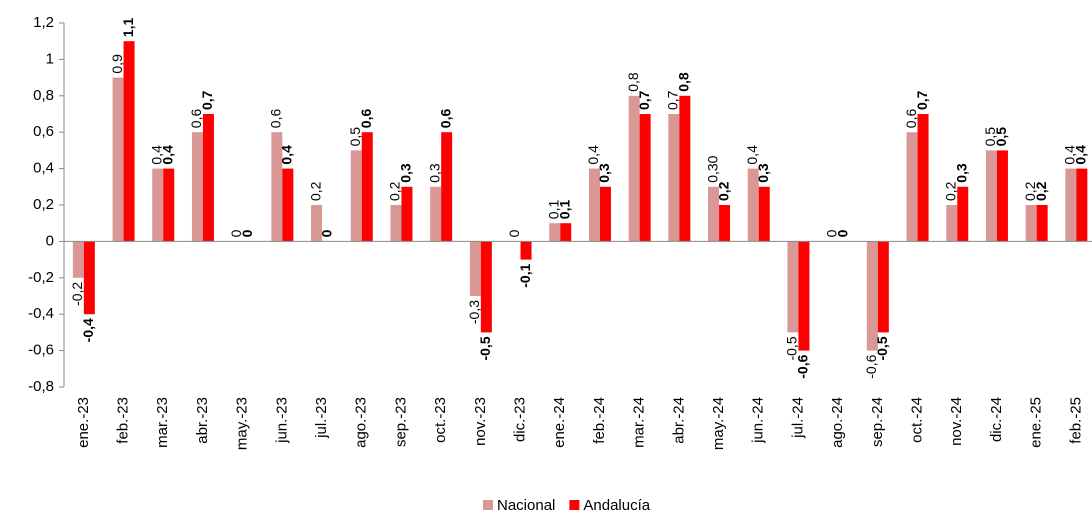  What do you see at coordinates (117, 64) in the screenshot?
I see `data-label: 0,9` at bounding box center [117, 64].